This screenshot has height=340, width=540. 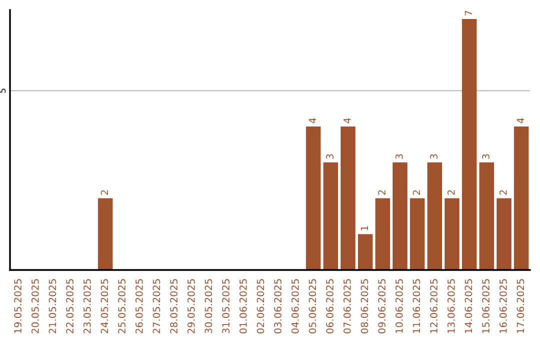 I want to click on x-tick-label: 17.06.2025, so click(x=520, y=306).